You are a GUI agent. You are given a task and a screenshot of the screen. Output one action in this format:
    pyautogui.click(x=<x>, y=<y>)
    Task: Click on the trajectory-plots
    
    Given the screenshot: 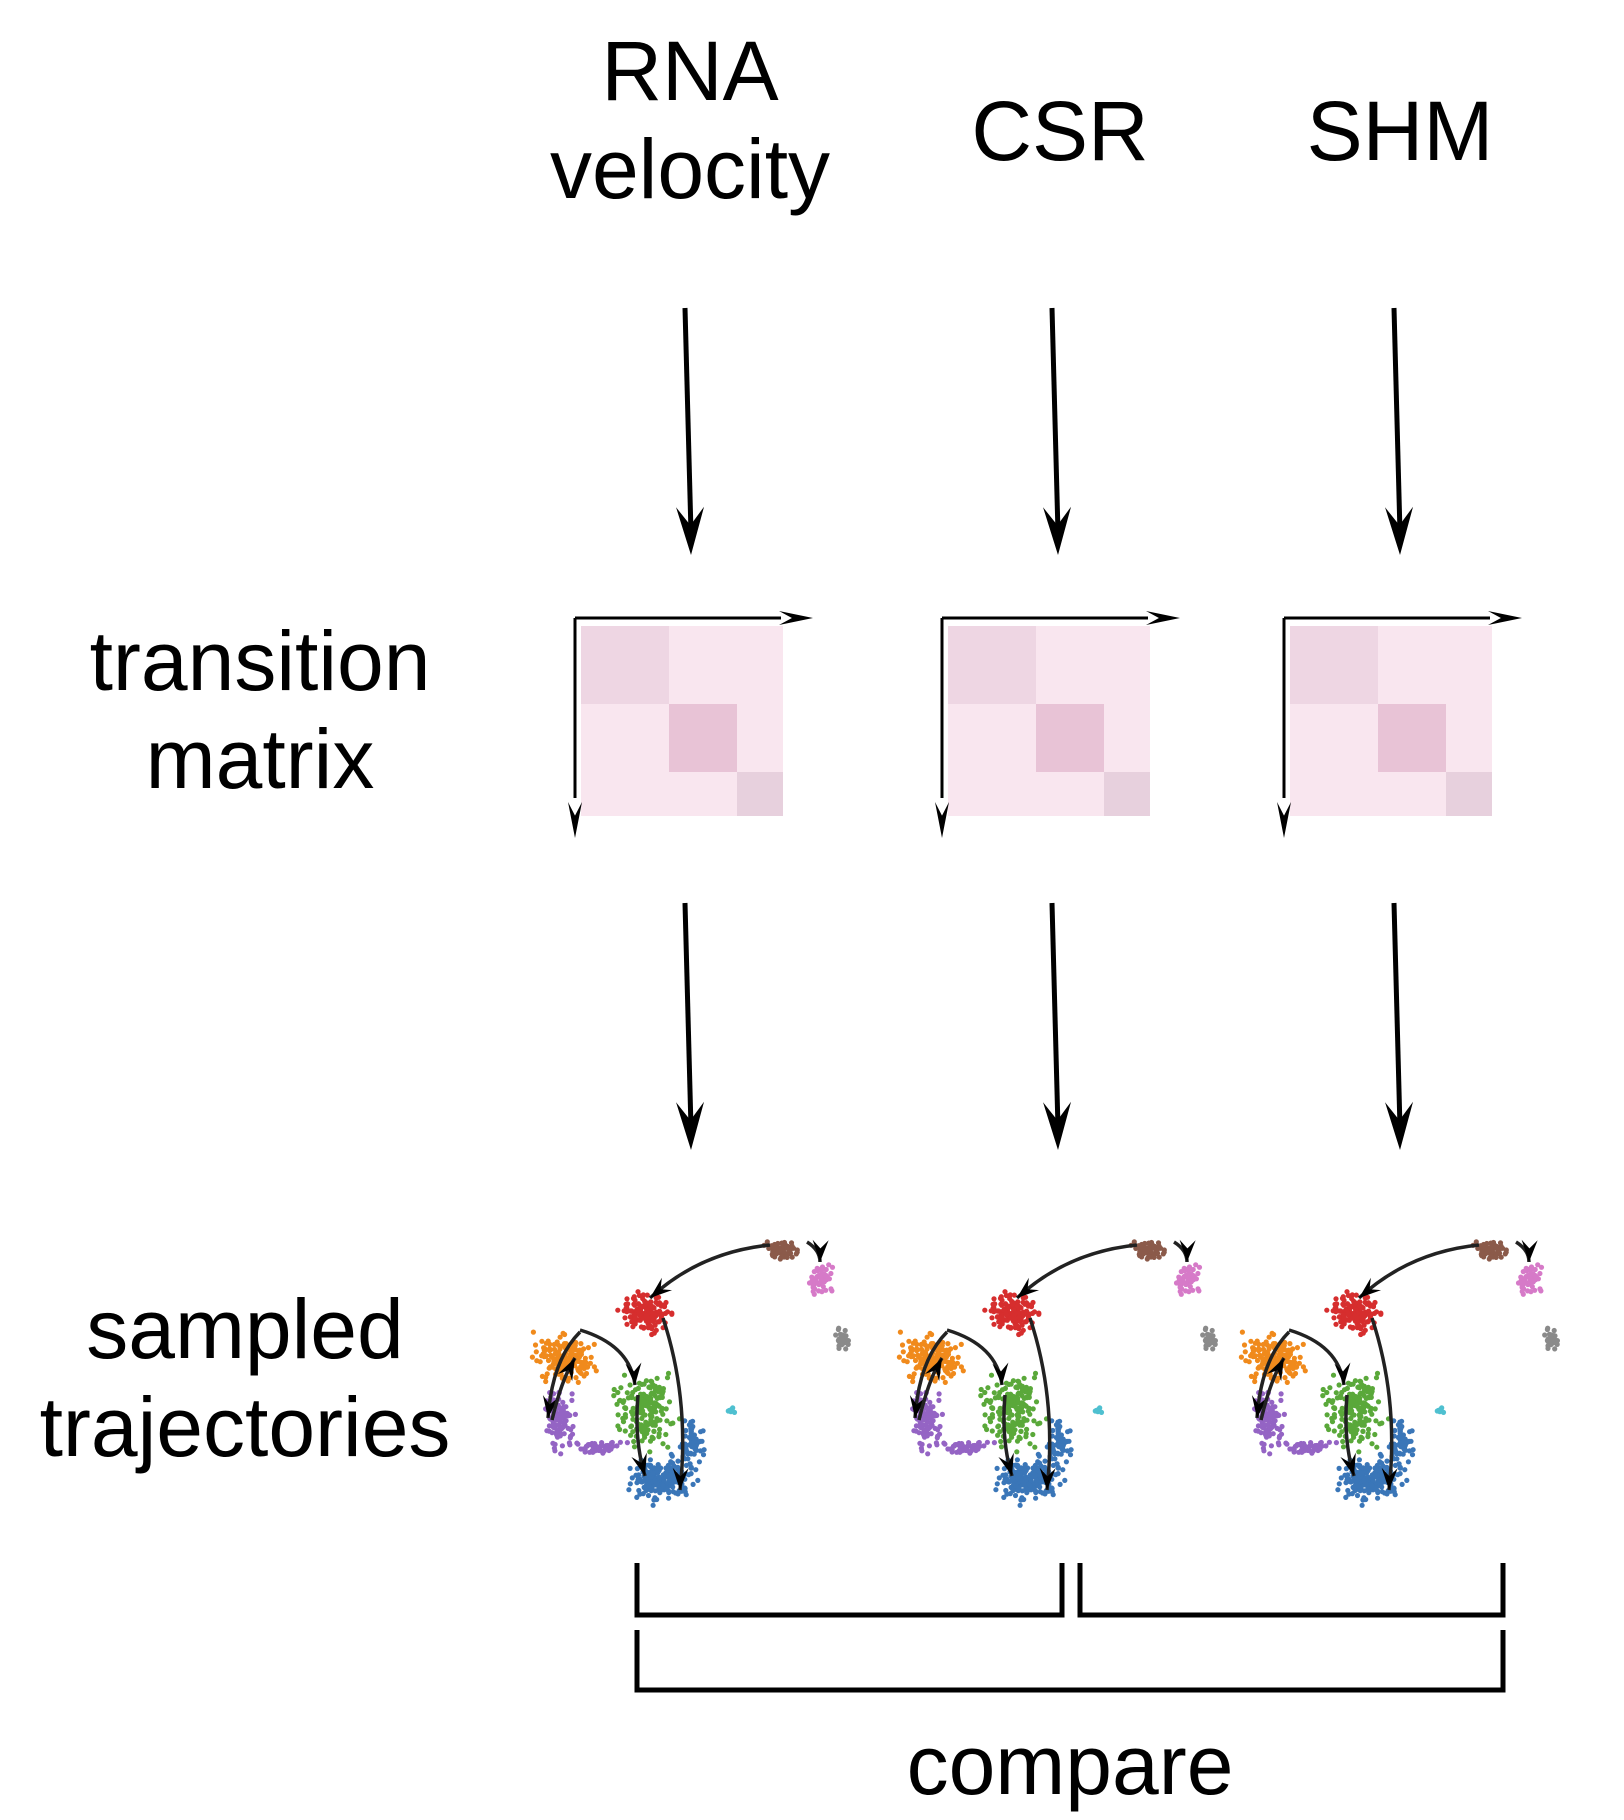 What is the action you would take?
    pyautogui.click(x=1044, y=1373)
    